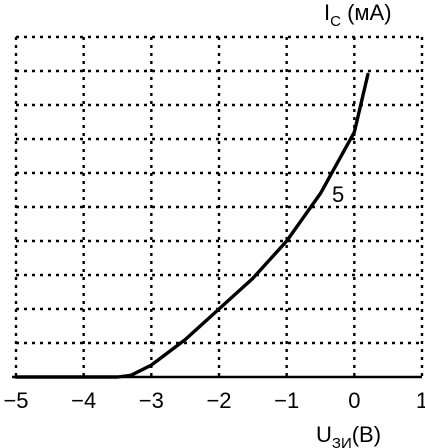 This screenshot has width=425, height=448. Describe the element at coordinates (366, 434) in the screenshot. I see `x-axis-label-unit: (В)` at that location.